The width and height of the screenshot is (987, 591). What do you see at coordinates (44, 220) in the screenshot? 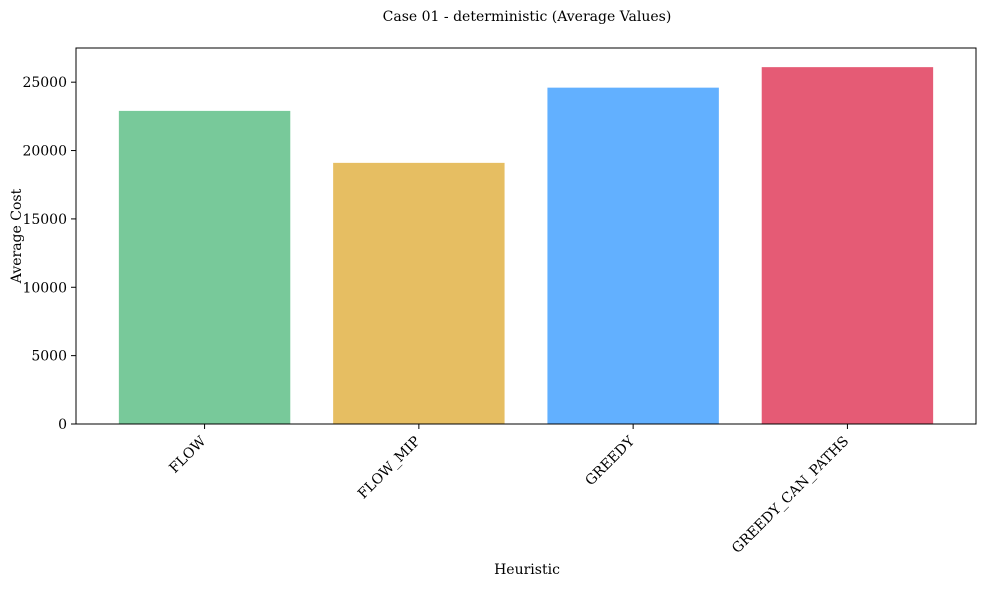
I see `y-tick-label: 15000` at bounding box center [44, 220].